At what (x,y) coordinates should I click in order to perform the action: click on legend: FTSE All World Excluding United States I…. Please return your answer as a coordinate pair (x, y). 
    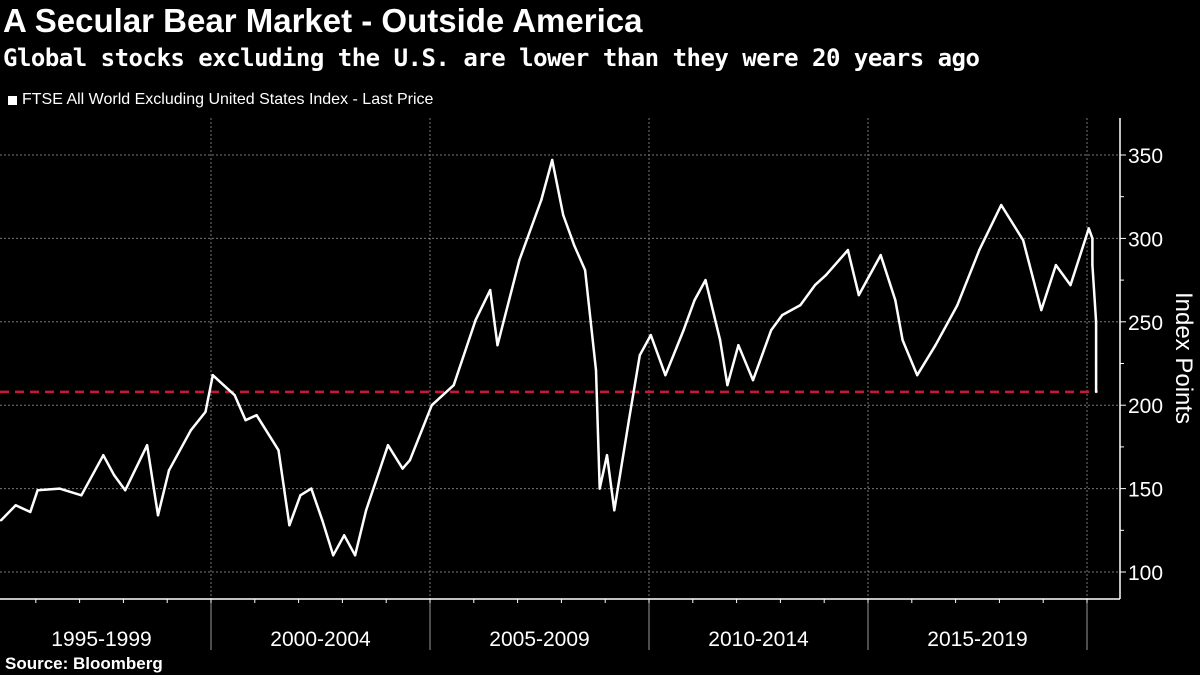
    Looking at the image, I should click on (220, 100).